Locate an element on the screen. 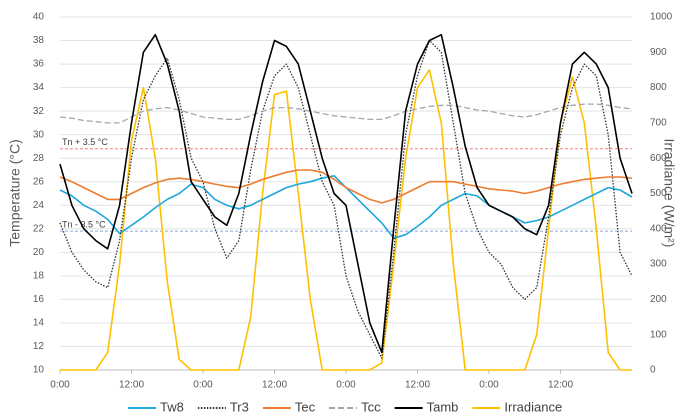 The width and height of the screenshot is (679, 420). y2-tick-label: 700 is located at coordinates (658, 123).